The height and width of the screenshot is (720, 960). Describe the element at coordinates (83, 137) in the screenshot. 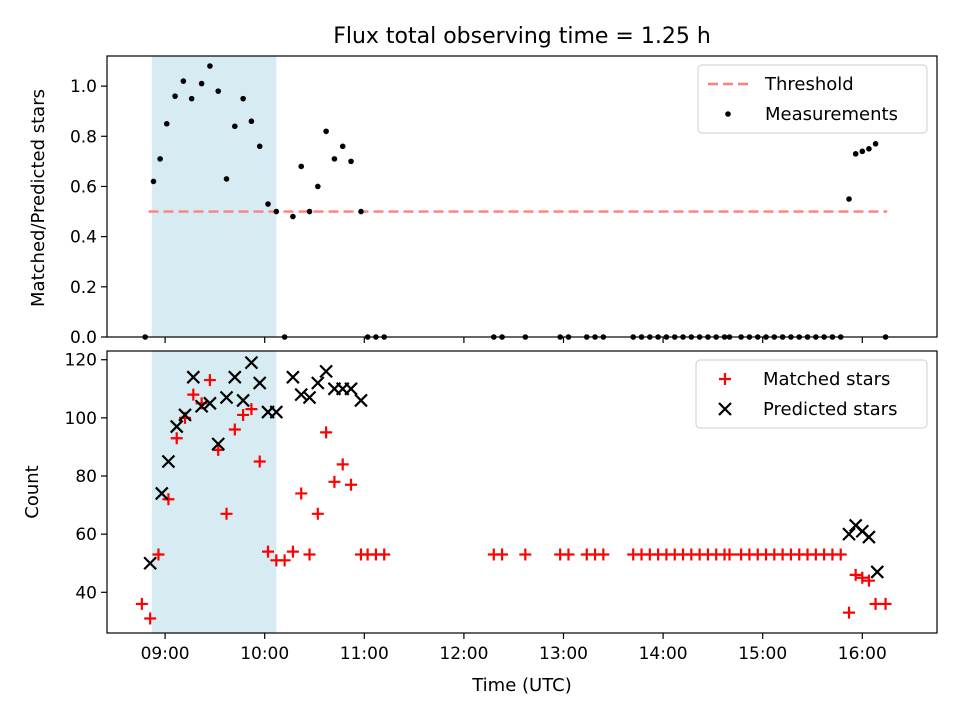

I see `top-y-tick-label: 0.8` at that location.